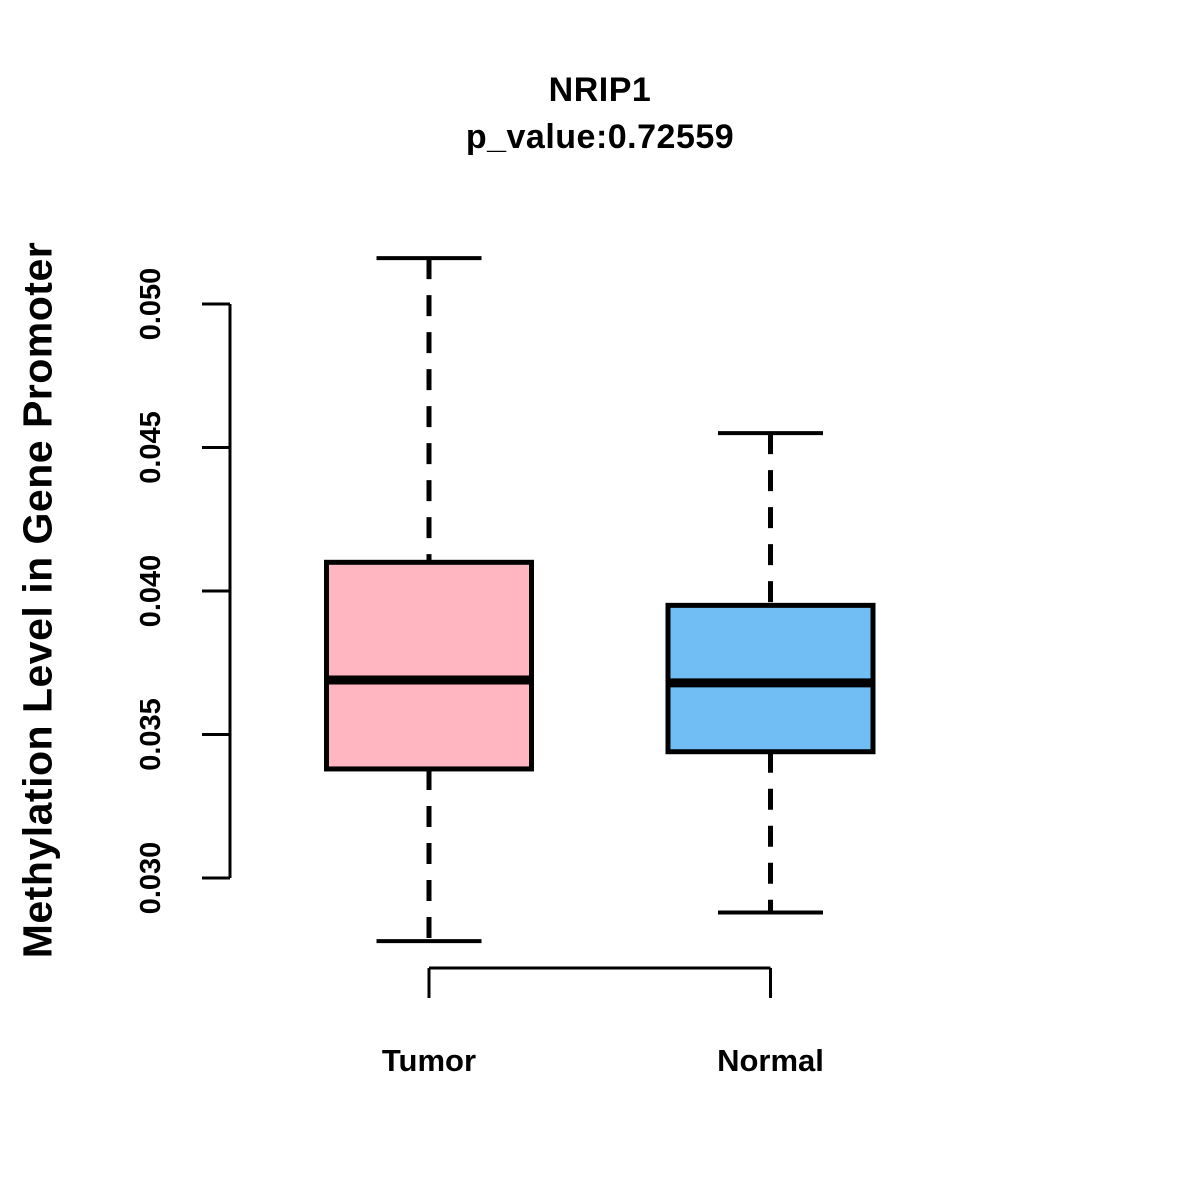 This screenshot has width=1200, height=1200. Describe the element at coordinates (600, 114) in the screenshot. I see `title-block: NRIP1 p_value:0.72559` at that location.